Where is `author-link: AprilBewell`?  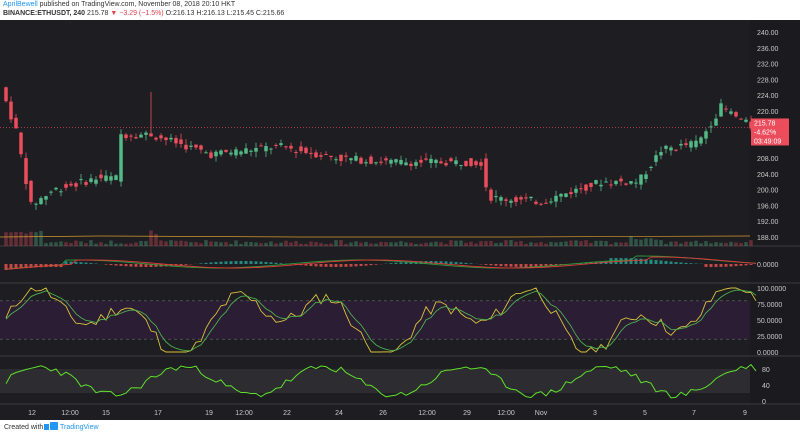
author-link: AprilBewell is located at coordinates (20, 4).